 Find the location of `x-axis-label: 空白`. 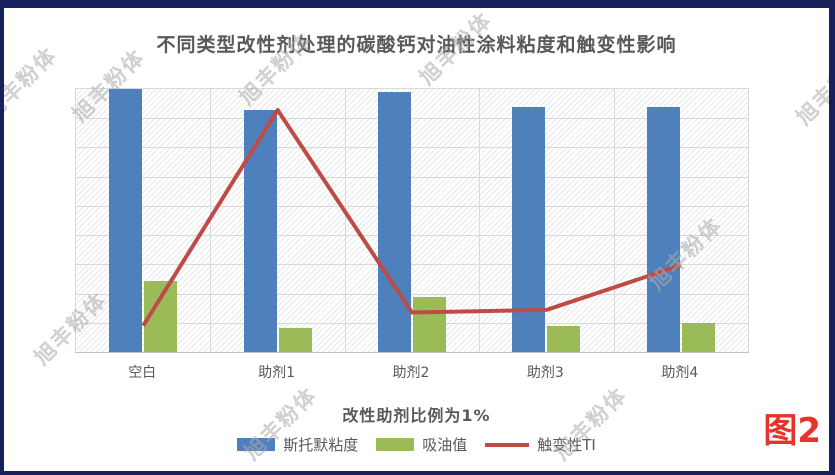

x-axis-label: 空白 is located at coordinates (142, 373).